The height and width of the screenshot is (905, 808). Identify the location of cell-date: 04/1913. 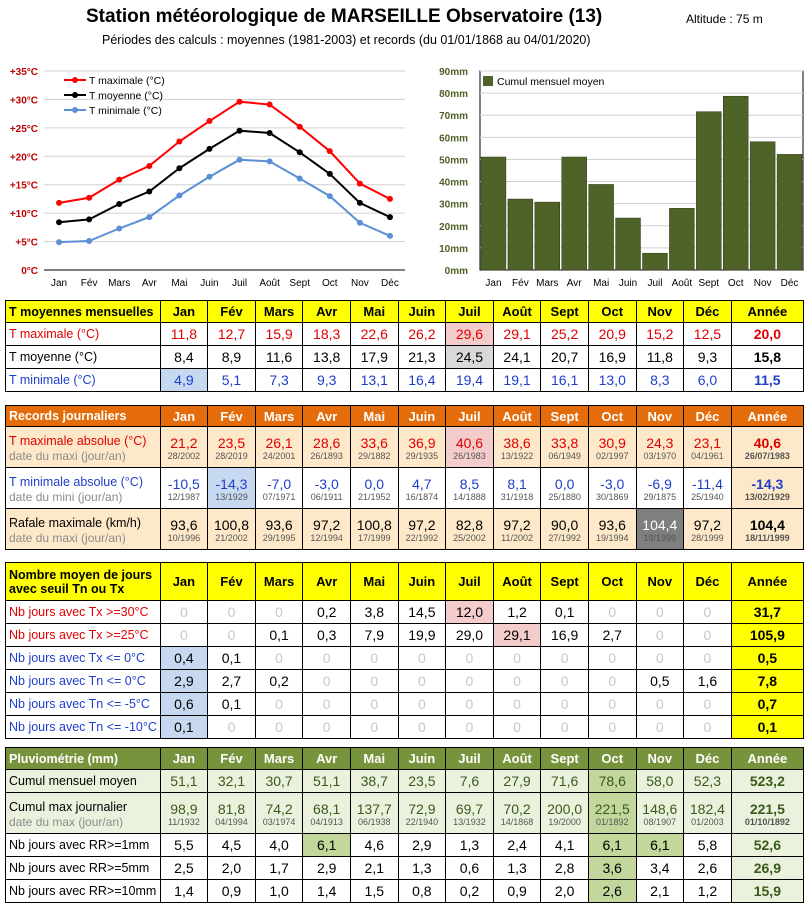
(326, 821).